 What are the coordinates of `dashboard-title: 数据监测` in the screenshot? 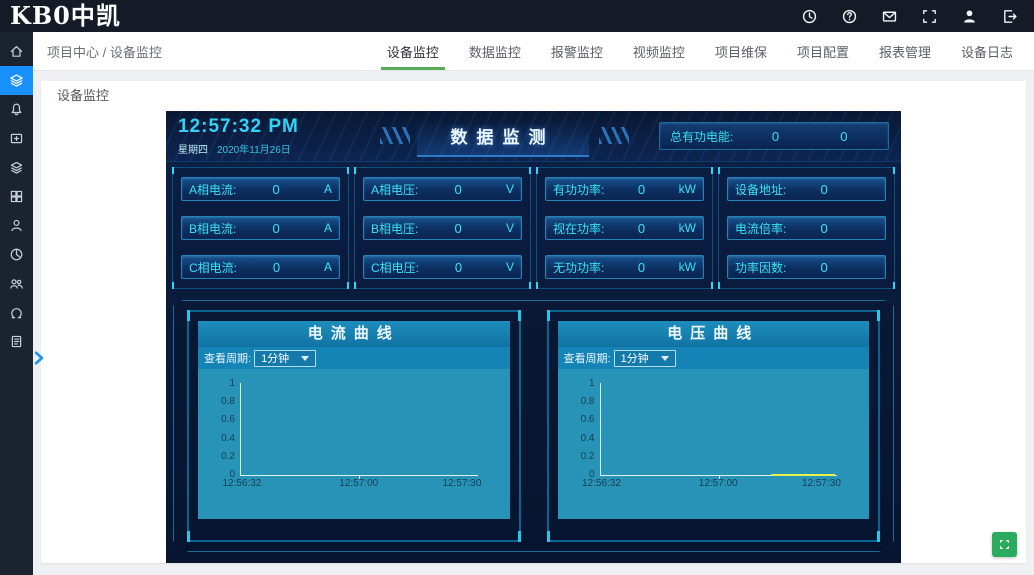 It's located at (502, 134).